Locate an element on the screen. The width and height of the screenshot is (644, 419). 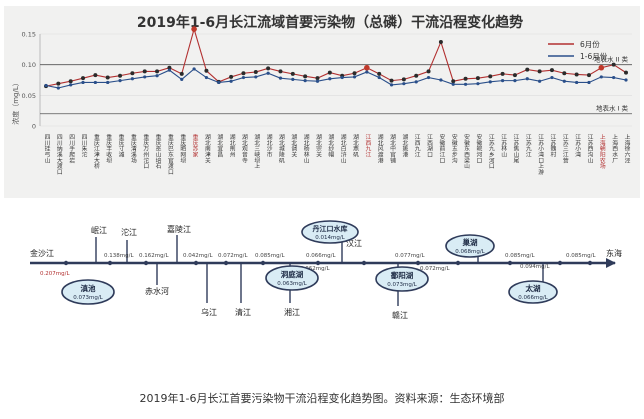
x-tick-label: 重庆万州沱口 is located at coordinates (145, 151).